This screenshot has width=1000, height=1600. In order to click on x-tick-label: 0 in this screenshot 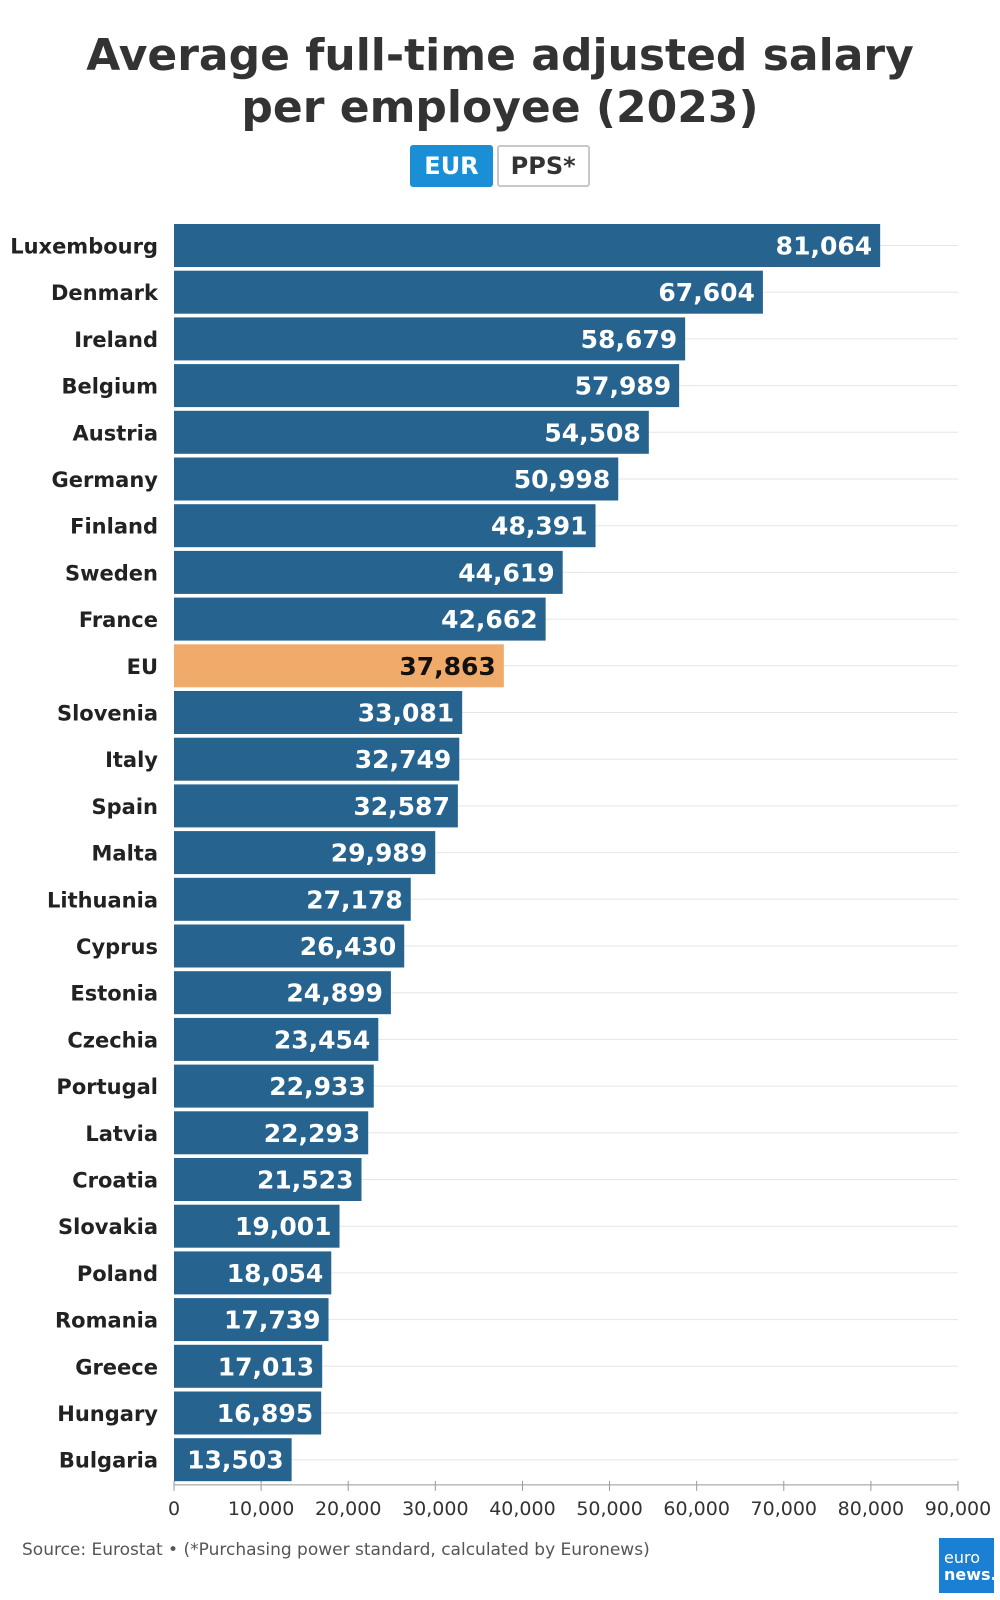, I will do `click(174, 1509)`.